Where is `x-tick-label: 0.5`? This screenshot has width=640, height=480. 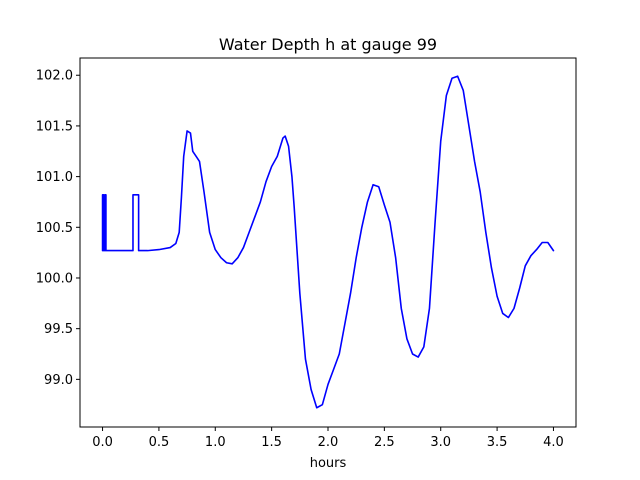
x-tick-label: 0.5 is located at coordinates (159, 442).